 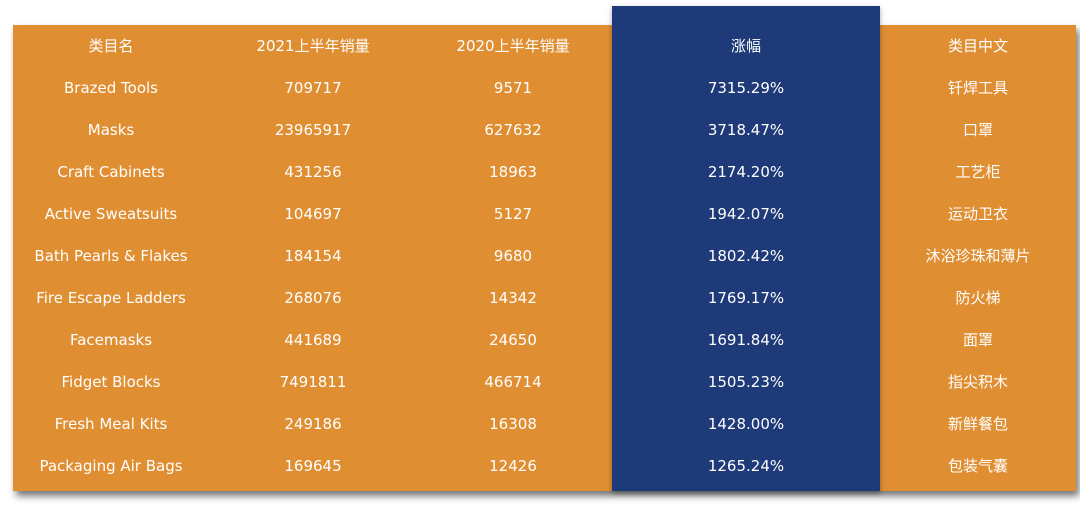 What do you see at coordinates (746, 256) in the screenshot?
I see `growth-cell: 1802.42%` at bounding box center [746, 256].